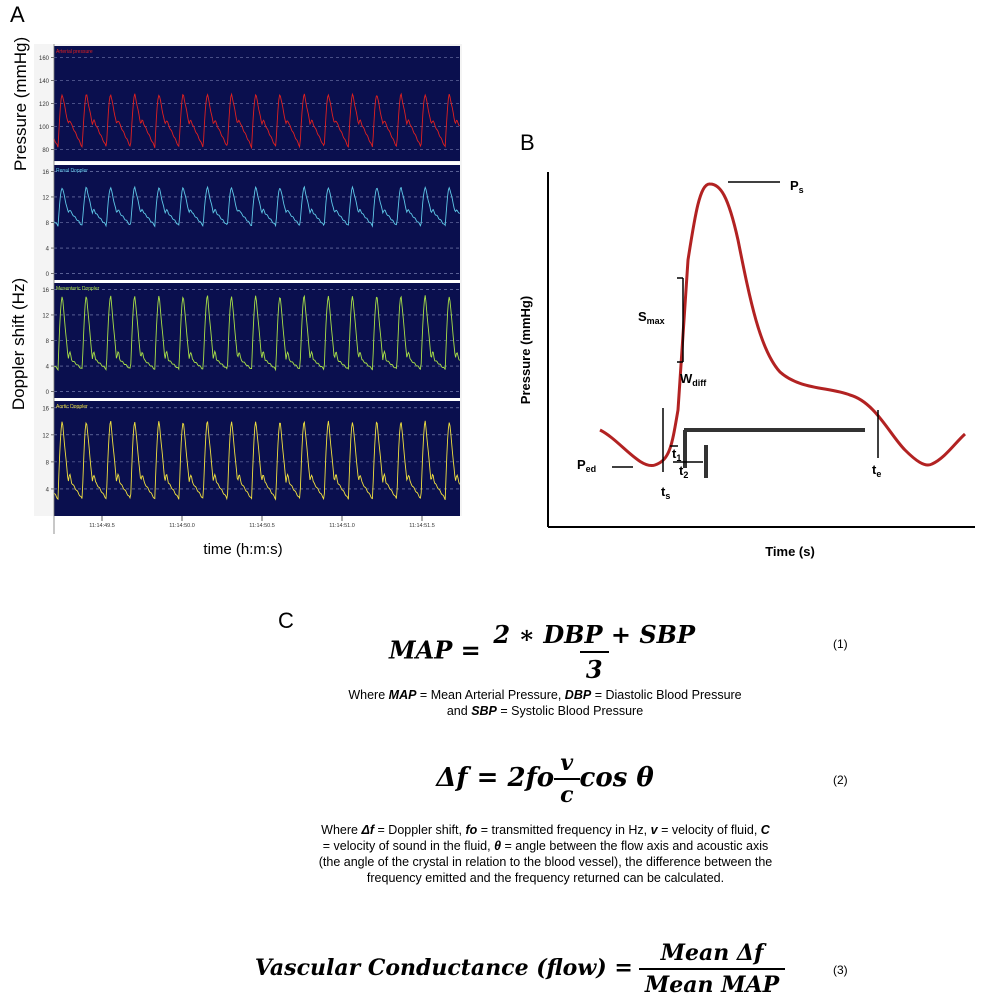  What do you see at coordinates (72, 171) in the screenshot?
I see `strip-title: Renal Doppler` at bounding box center [72, 171].